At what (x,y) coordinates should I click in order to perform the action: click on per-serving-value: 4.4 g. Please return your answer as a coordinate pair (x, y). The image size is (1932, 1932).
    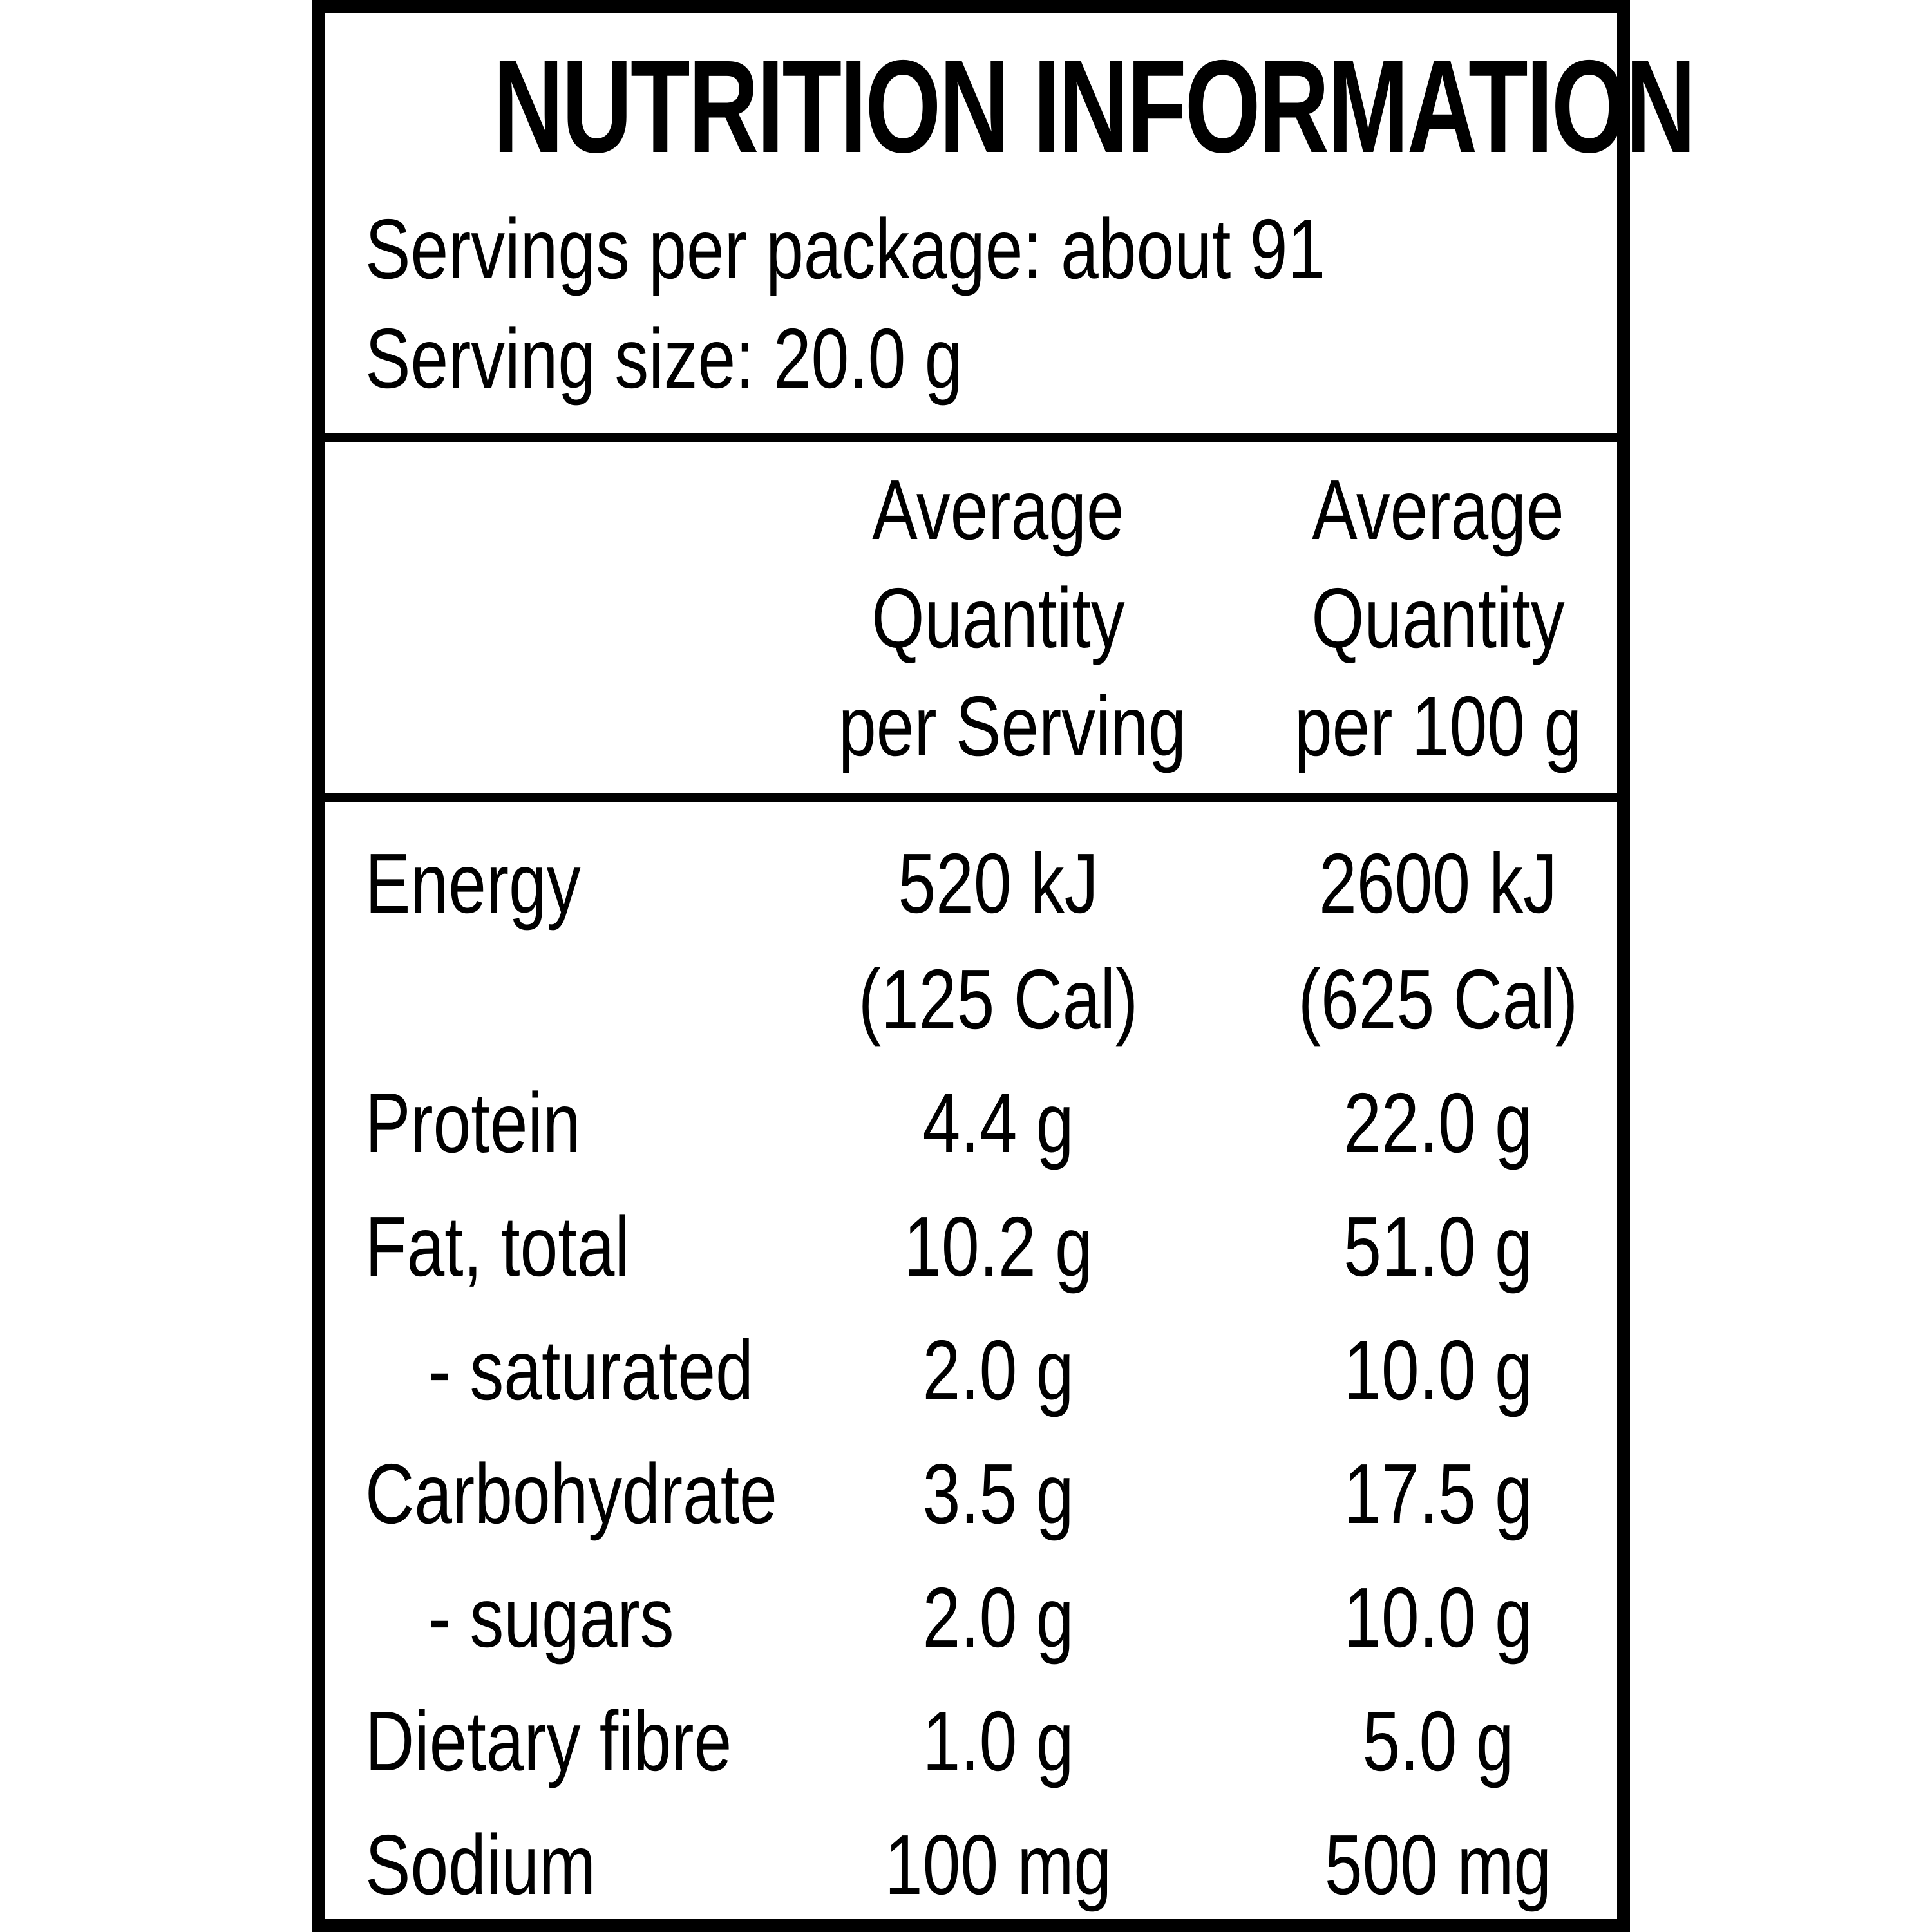
    Looking at the image, I should click on (998, 1123).